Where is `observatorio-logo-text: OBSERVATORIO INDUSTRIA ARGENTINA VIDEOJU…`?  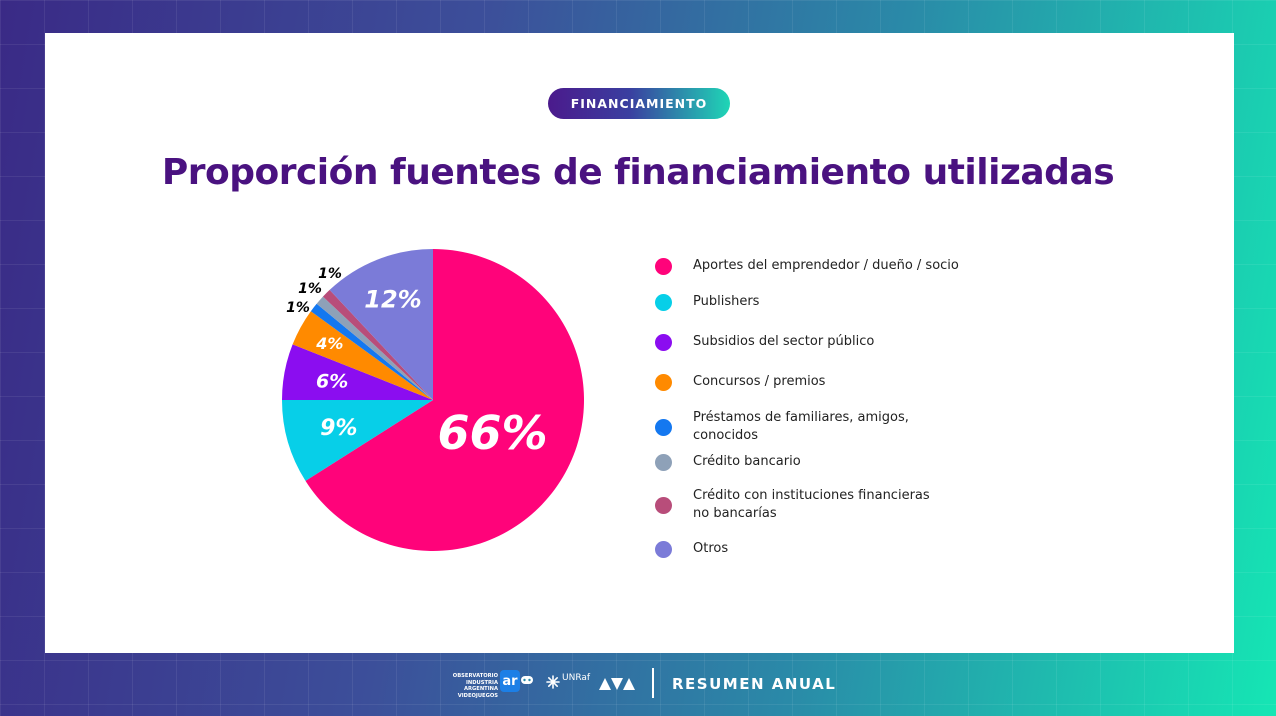
observatorio-logo-text: OBSERVATORIO INDUSTRIA ARGENTINA VIDEOJU… is located at coordinates (465, 686).